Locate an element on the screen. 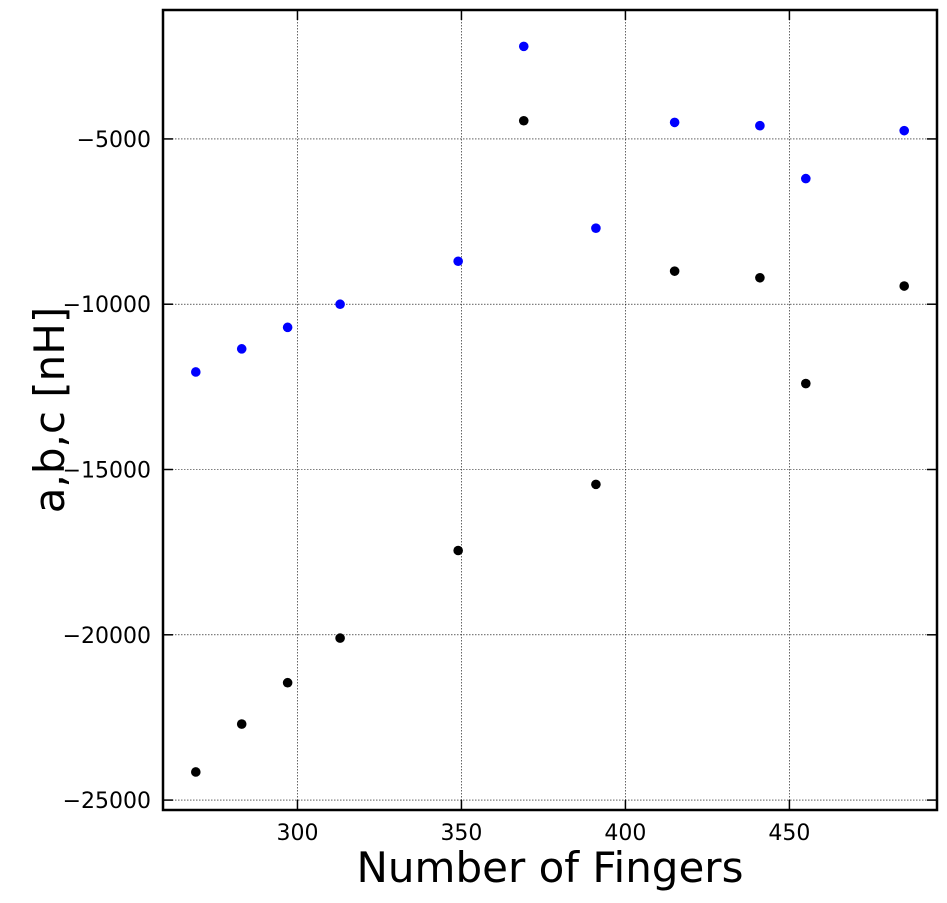  x-tick-label: 350 is located at coordinates (461, 833).